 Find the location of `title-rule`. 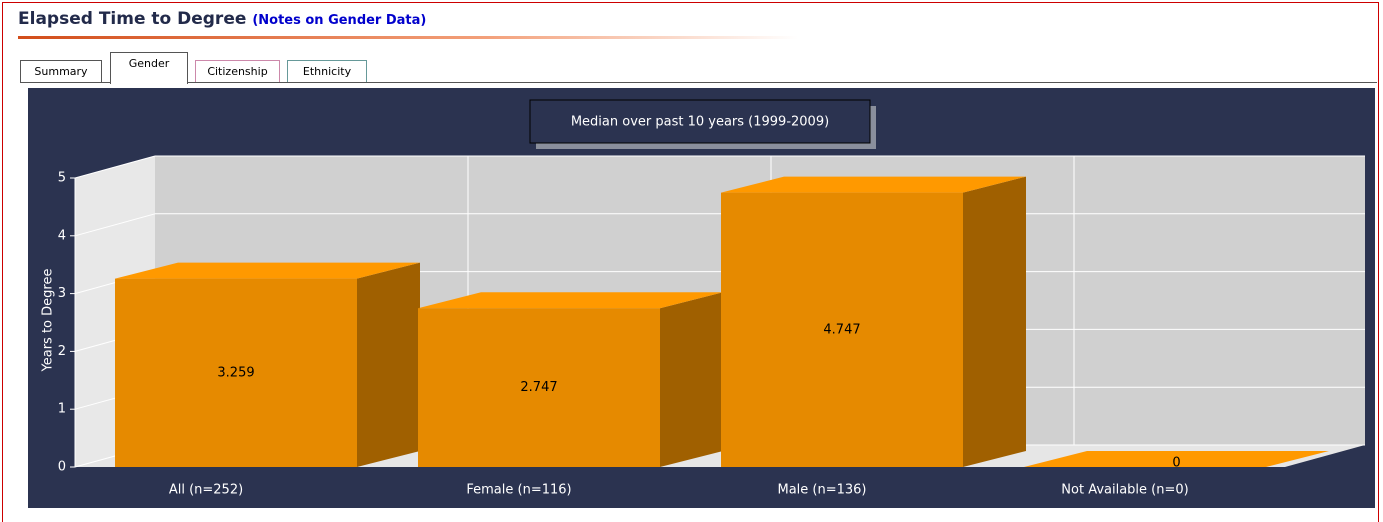

title-rule is located at coordinates (408, 37).